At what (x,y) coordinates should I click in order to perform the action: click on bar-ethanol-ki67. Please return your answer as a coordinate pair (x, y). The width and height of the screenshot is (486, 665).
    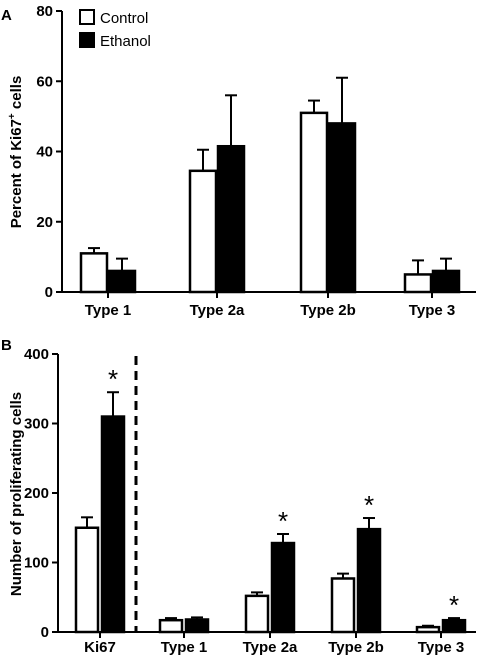
    Looking at the image, I should click on (113, 524).